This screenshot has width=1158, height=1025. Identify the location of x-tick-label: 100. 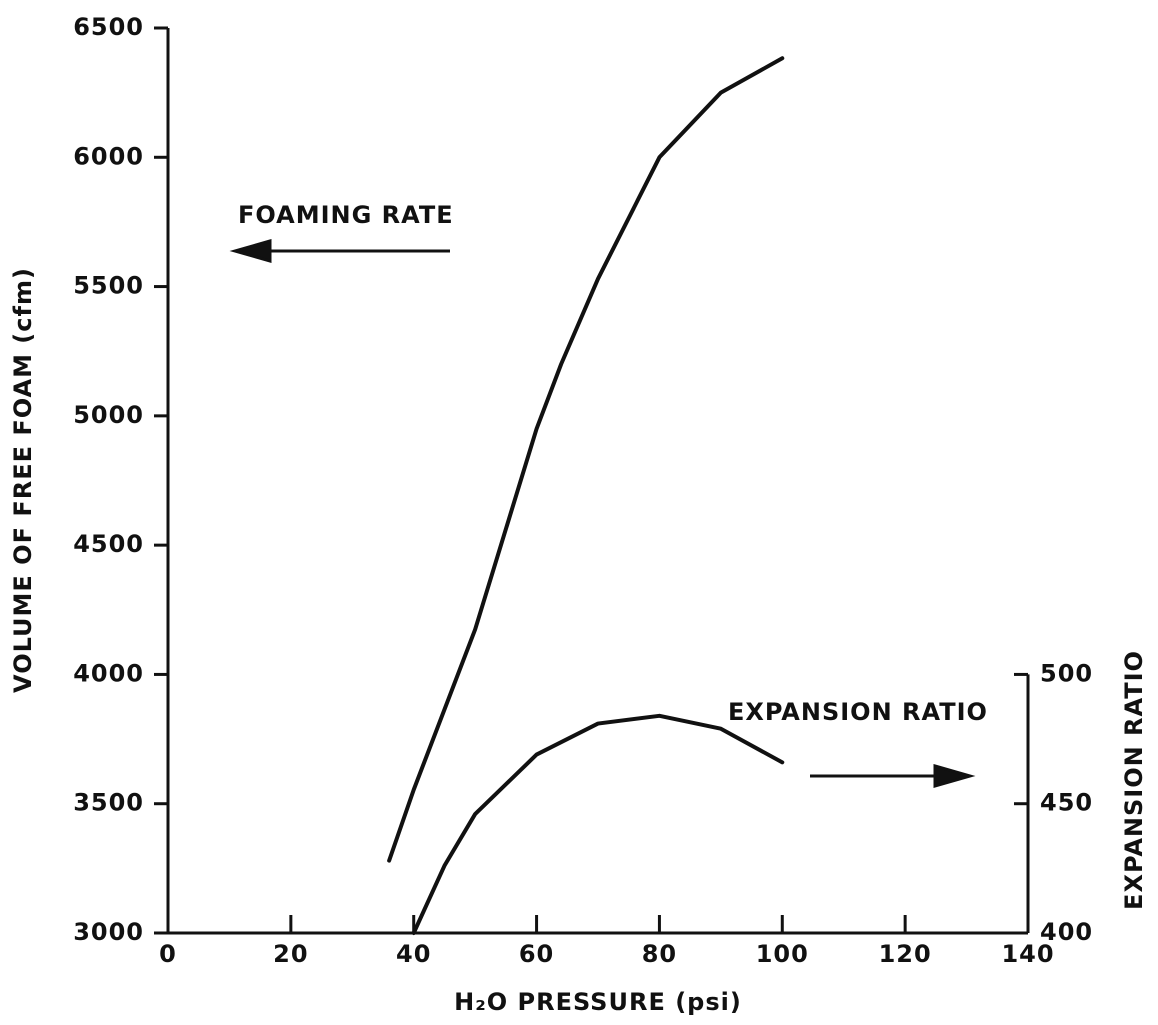
(782, 954).